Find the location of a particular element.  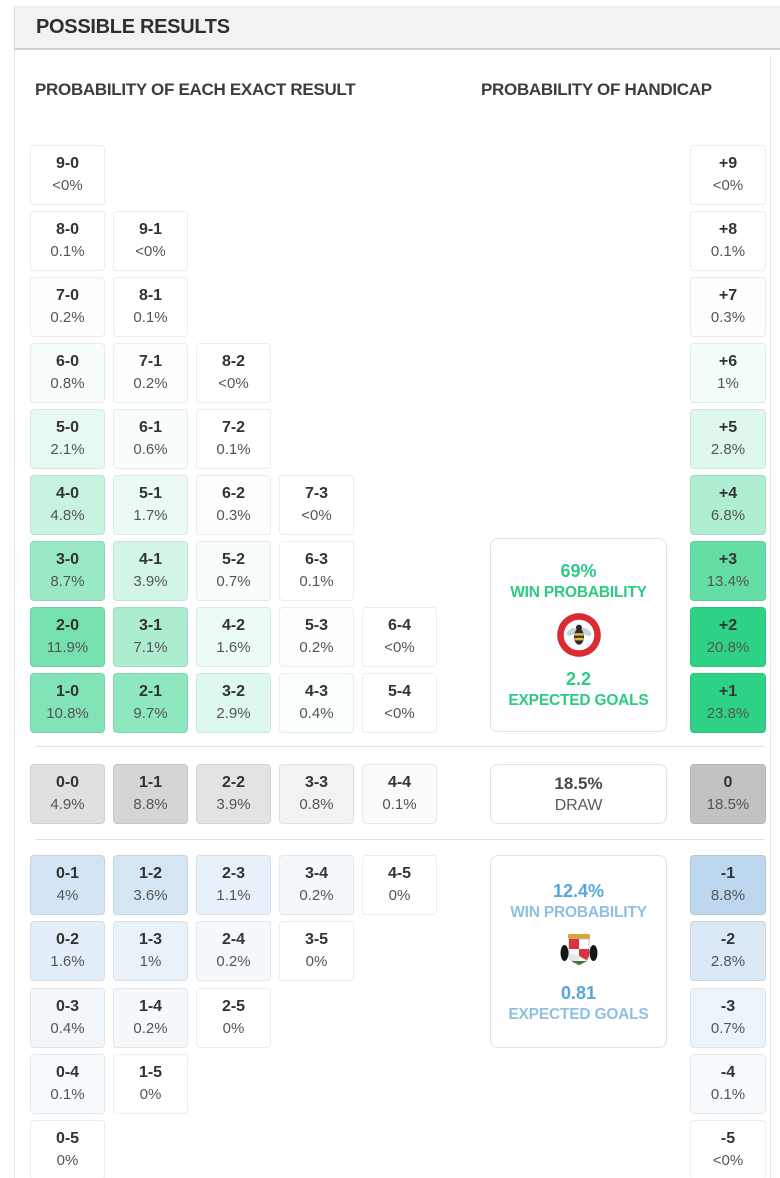

home-win-probability-value: 69% is located at coordinates (578, 571).